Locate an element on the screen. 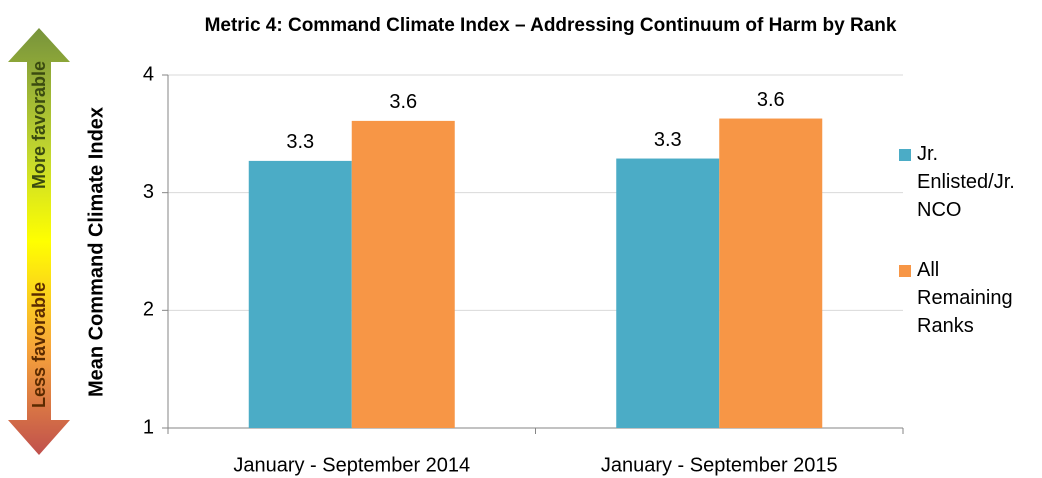 The height and width of the screenshot is (478, 1042). annotation: More favorable is located at coordinates (39, 125).